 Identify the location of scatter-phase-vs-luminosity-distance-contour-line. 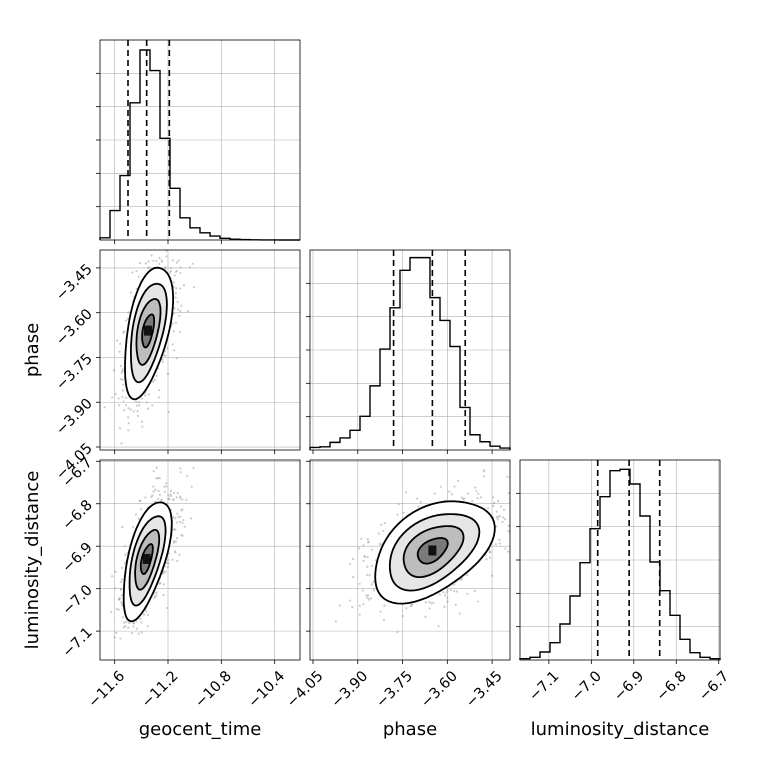
(433, 551).